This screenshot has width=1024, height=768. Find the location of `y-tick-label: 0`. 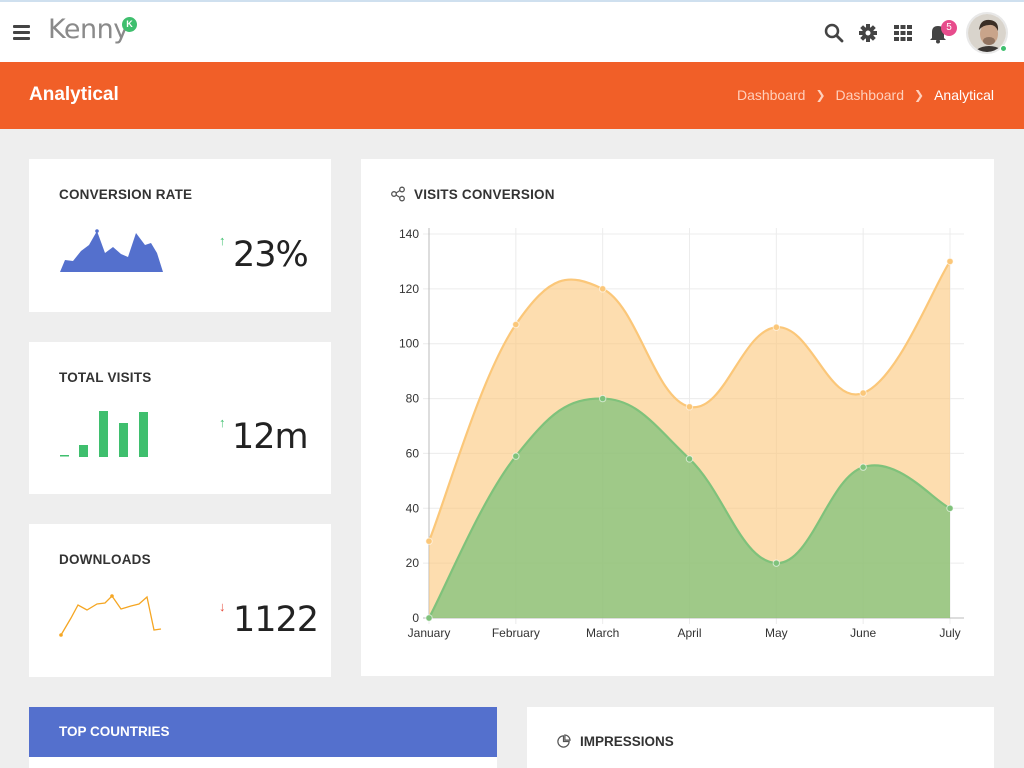

y-tick-label: 0 is located at coordinates (415, 618).